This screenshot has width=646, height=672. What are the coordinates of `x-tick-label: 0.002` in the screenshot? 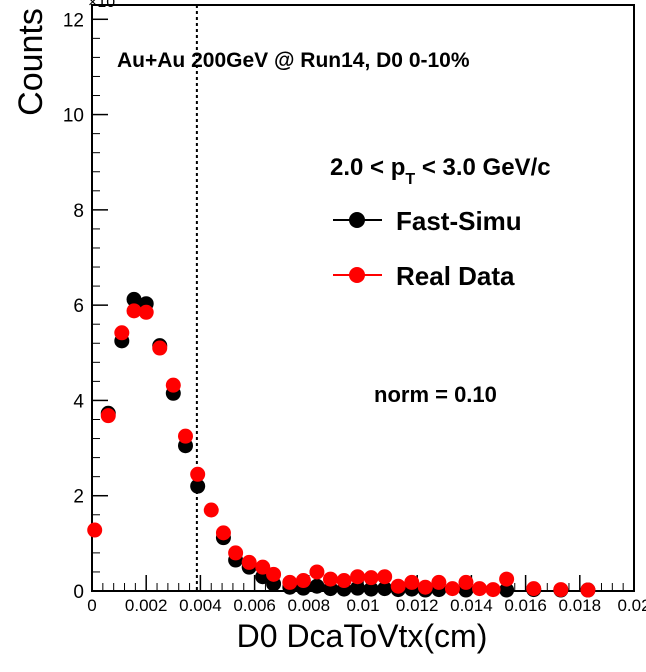 It's located at (146, 605).